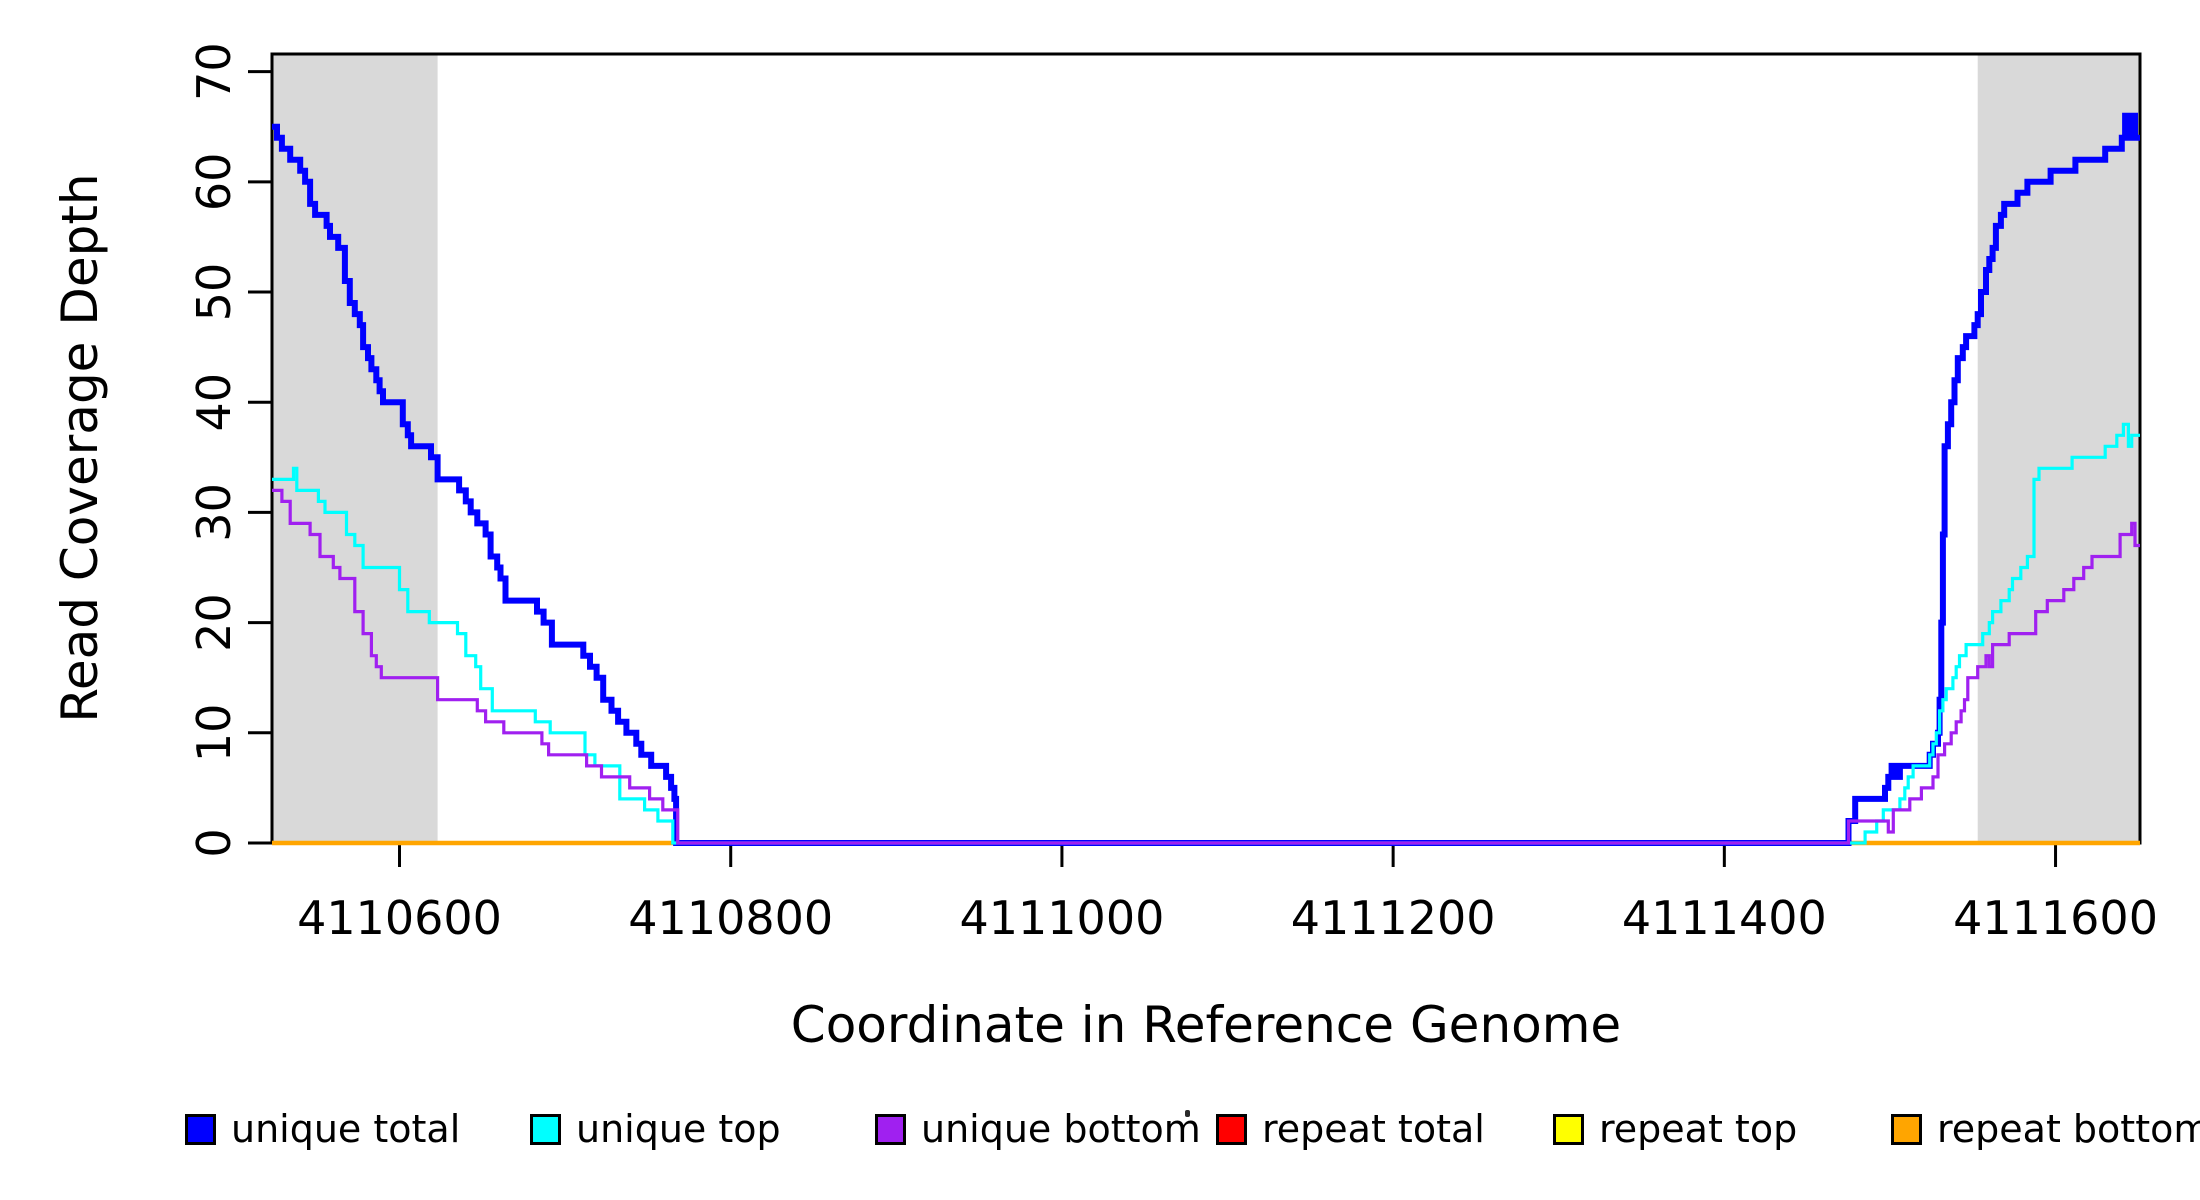  I want to click on x-tick-label: 4111000, so click(1061, 918).